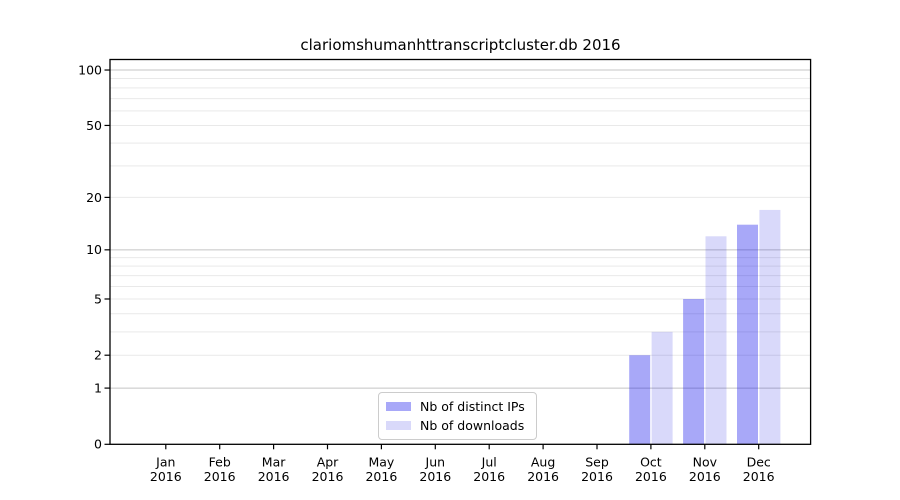 The height and width of the screenshot is (500, 900). What do you see at coordinates (328, 469) in the screenshot?
I see `x-tick-label: Apr 2016` at bounding box center [328, 469].